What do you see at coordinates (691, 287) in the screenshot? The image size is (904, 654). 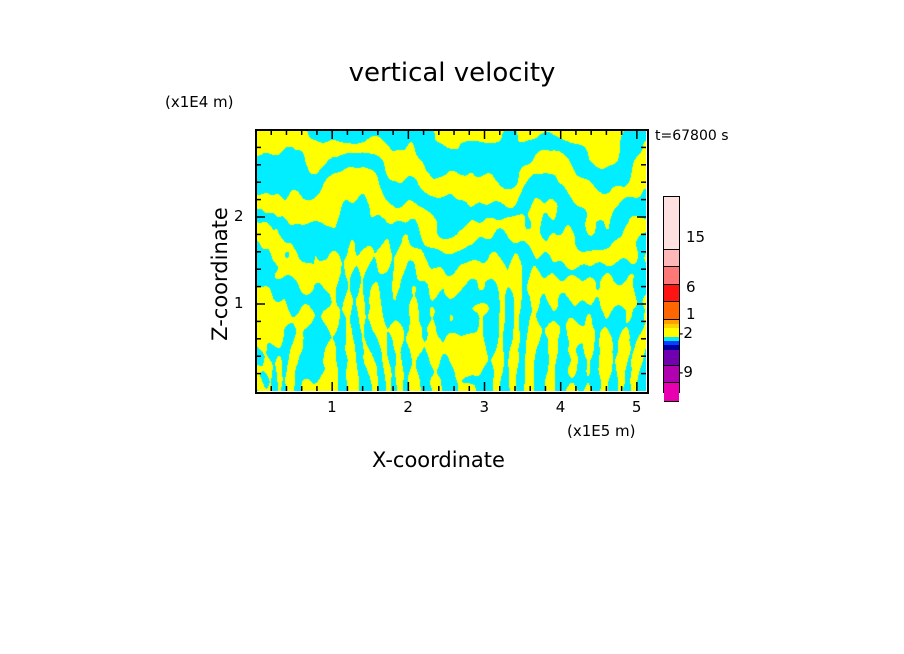 I see `colorbar-label: 6` at bounding box center [691, 287].